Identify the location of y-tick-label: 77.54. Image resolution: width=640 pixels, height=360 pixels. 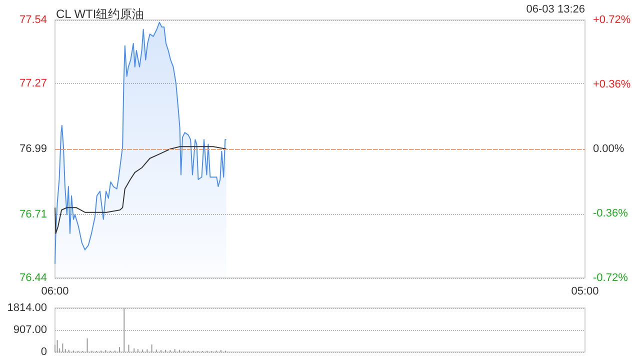
(33, 20).